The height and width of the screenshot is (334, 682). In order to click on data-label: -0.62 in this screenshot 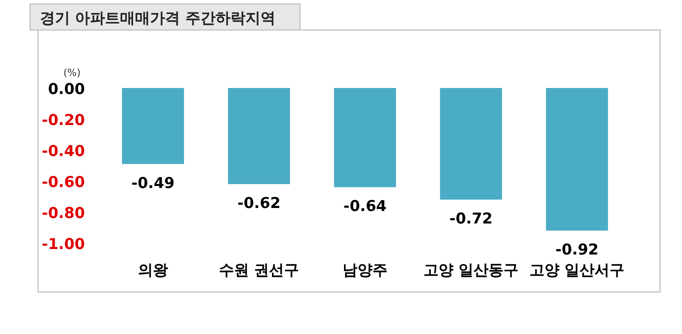, I will do `click(259, 203)`.